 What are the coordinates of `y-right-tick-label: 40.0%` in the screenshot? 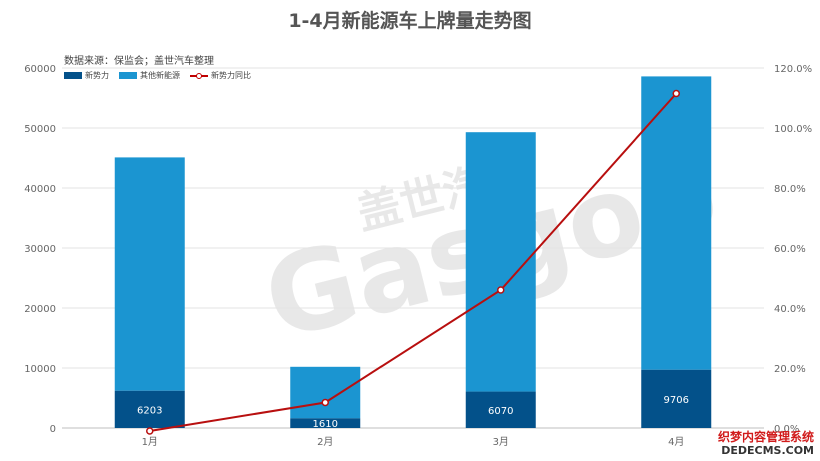 It's located at (790, 309).